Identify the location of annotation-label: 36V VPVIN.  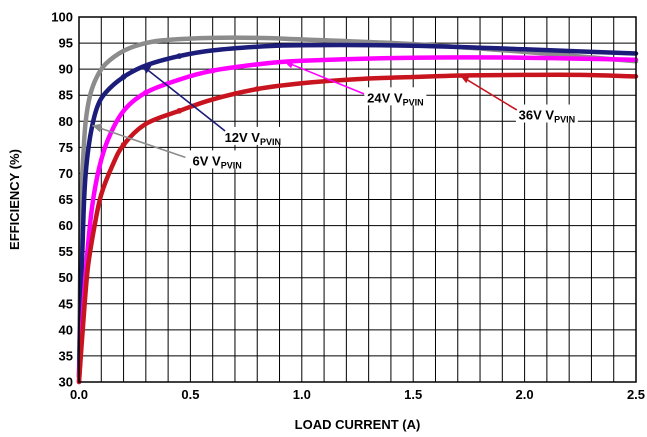
(547, 116).